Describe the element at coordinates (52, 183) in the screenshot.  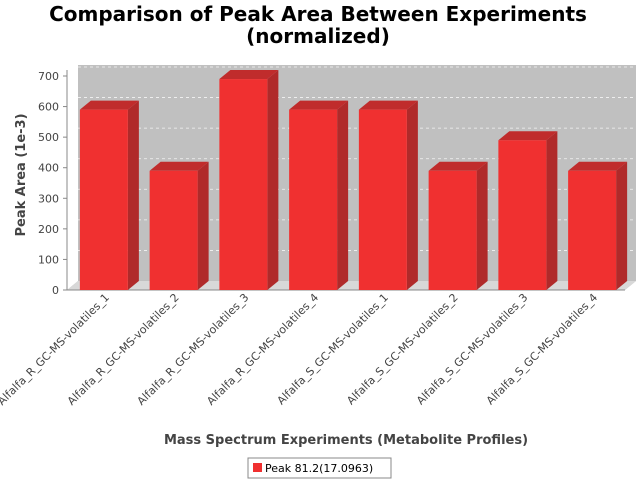
I see `y-axis-ticks: 0 100 200 300 400 500 600 700` at that location.